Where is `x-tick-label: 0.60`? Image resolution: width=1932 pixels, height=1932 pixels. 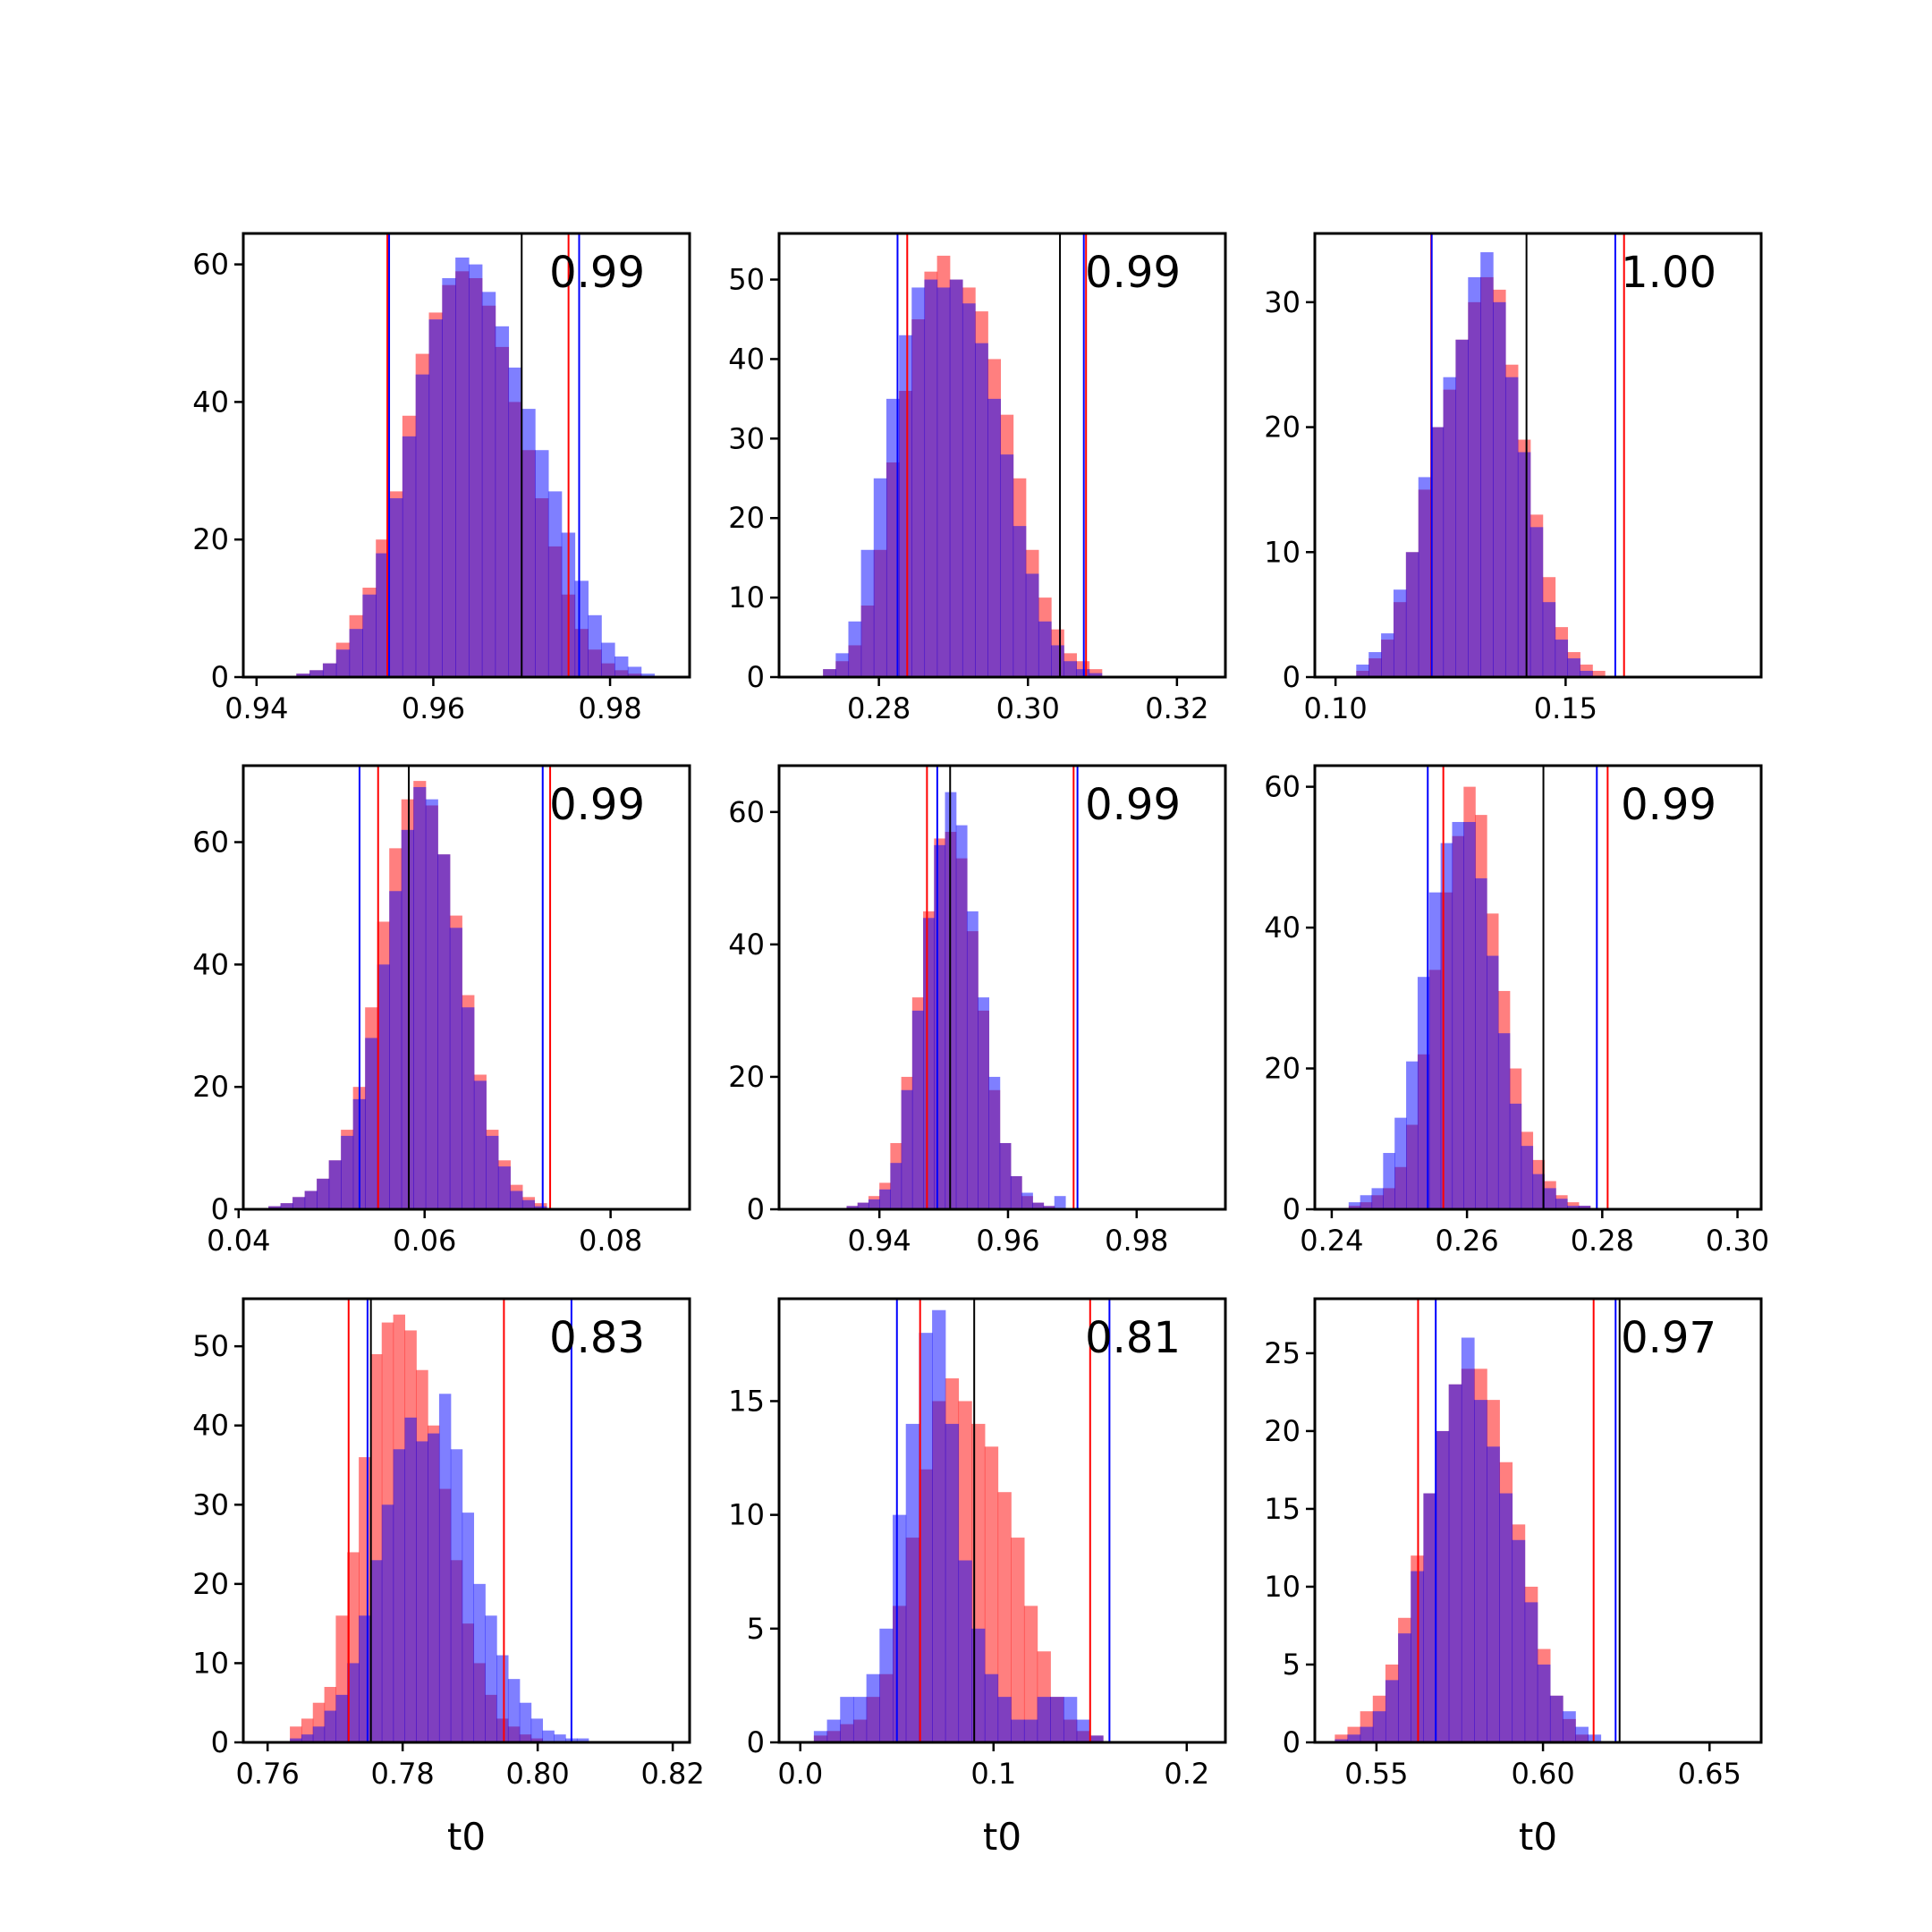 x-tick-label: 0.60 is located at coordinates (1542, 1774).